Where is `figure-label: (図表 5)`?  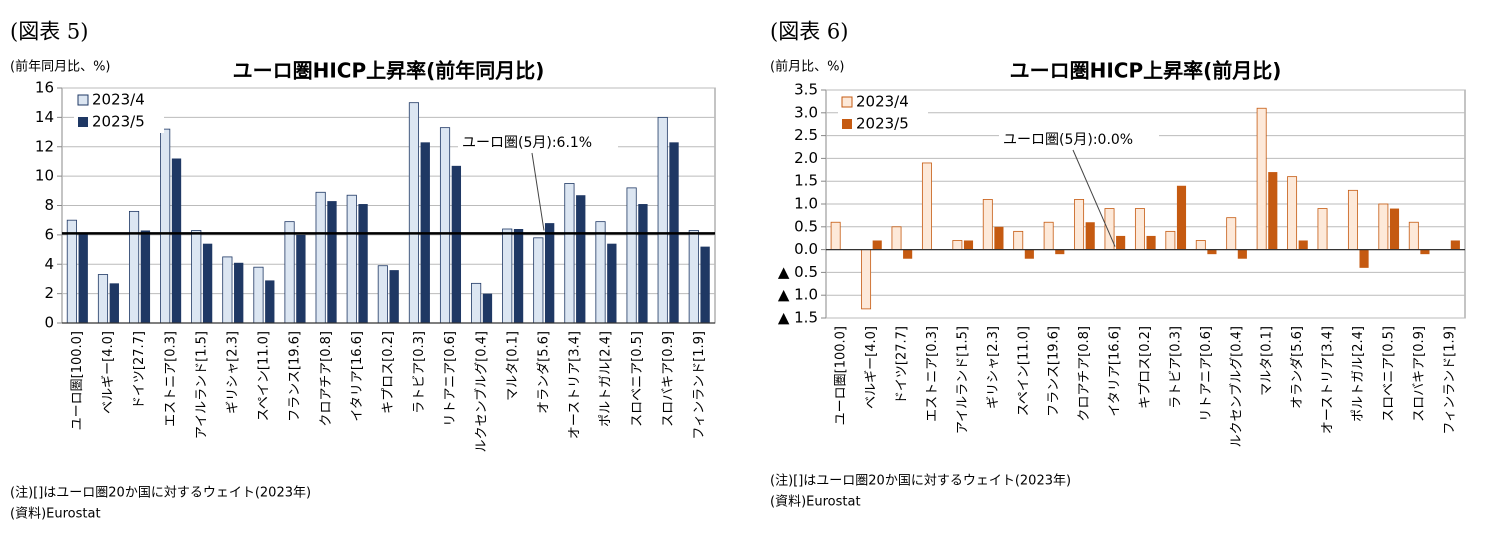 figure-label: (図表 5) is located at coordinates (49, 32).